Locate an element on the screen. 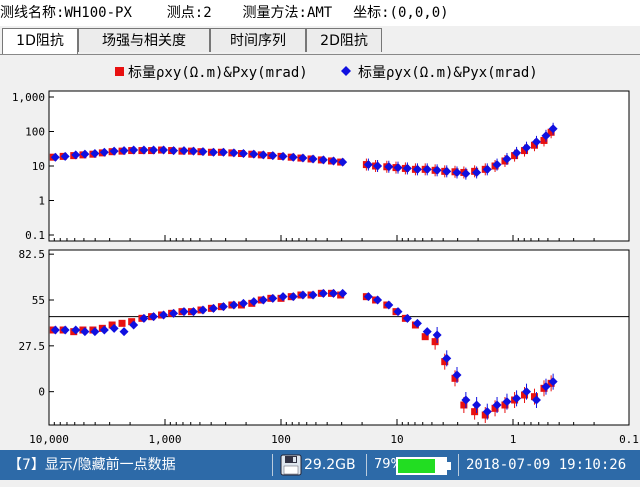 Image resolution: width=640 pixels, height=487 pixels. tab-2d-impedance: 2D阻抗 is located at coordinates (344, 40).